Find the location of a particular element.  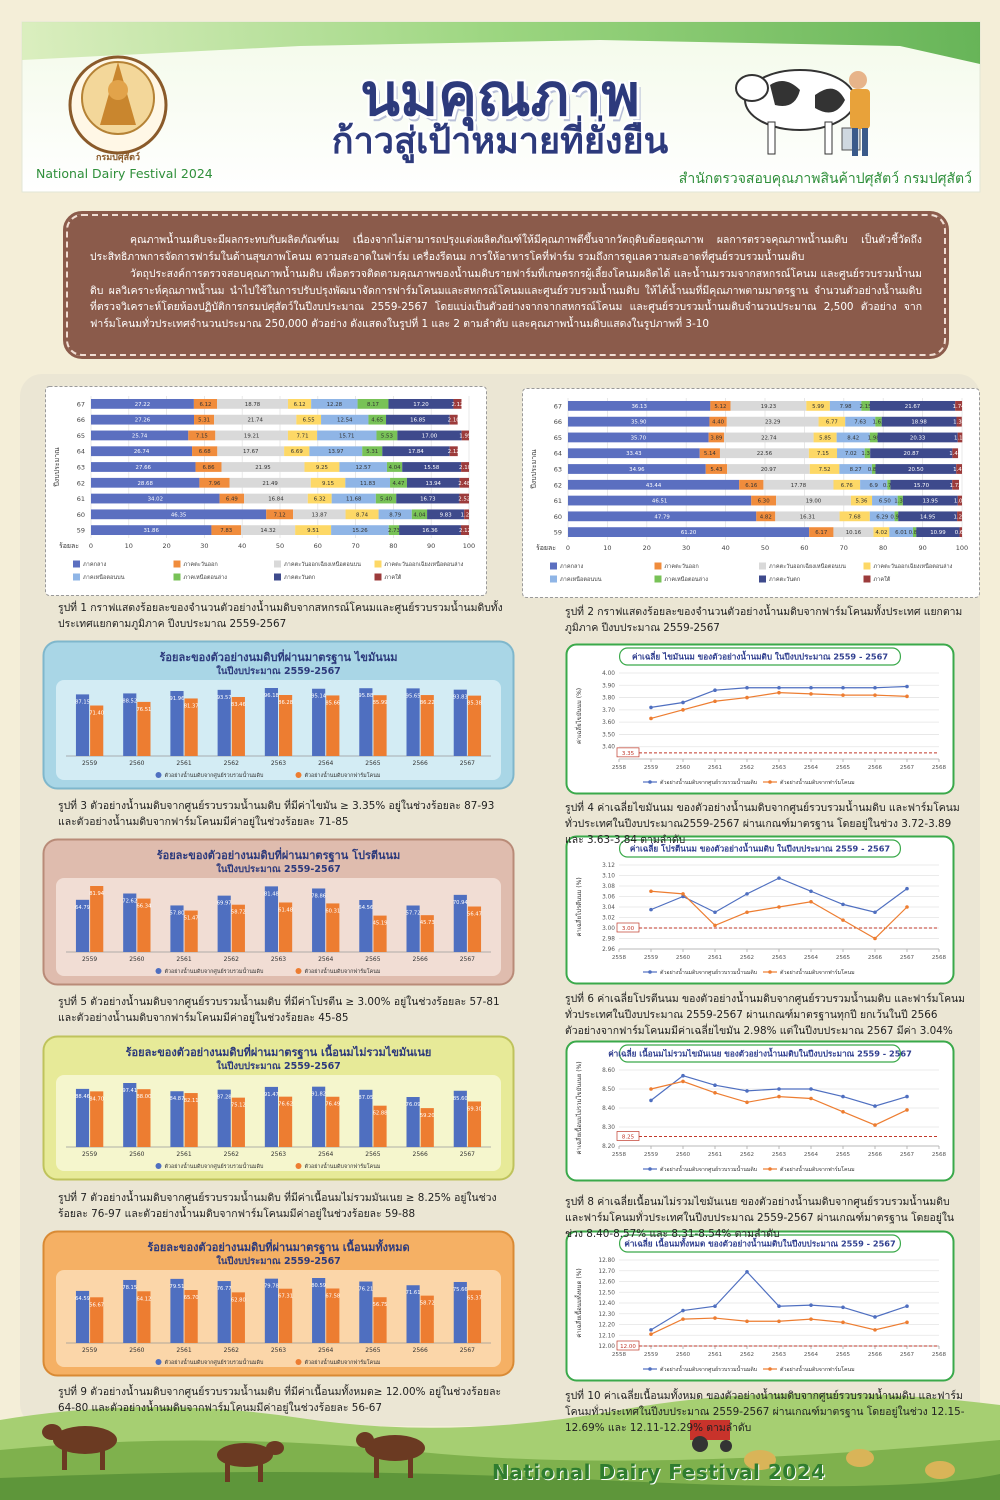

value-label: 47.79 is located at coordinates (662, 517).